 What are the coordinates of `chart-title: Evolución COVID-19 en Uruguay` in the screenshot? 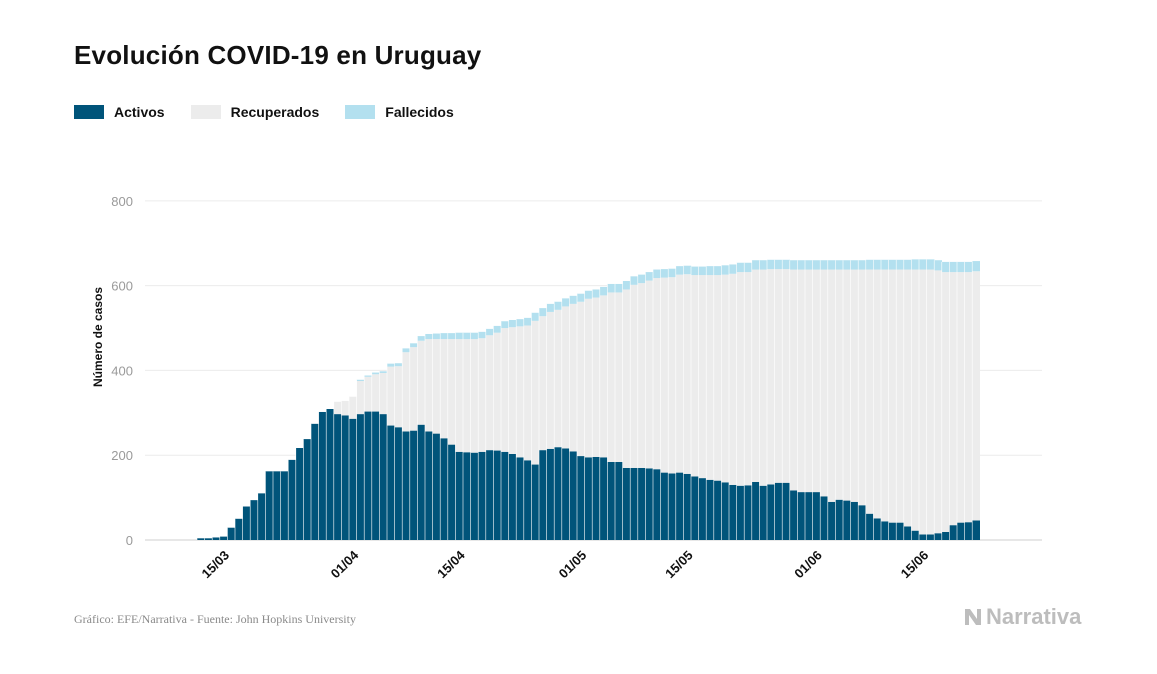 It's located at (278, 55).